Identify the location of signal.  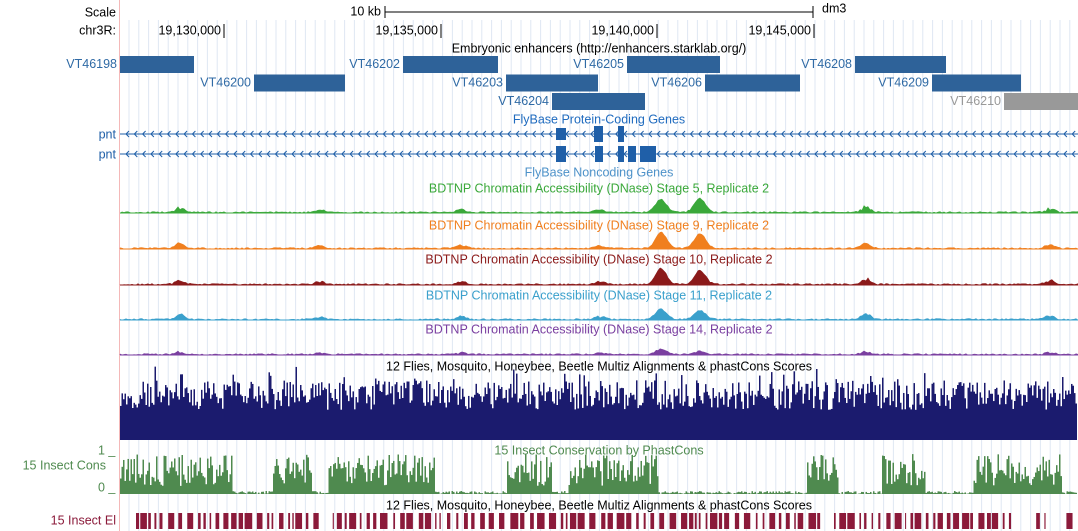
(598, 205).